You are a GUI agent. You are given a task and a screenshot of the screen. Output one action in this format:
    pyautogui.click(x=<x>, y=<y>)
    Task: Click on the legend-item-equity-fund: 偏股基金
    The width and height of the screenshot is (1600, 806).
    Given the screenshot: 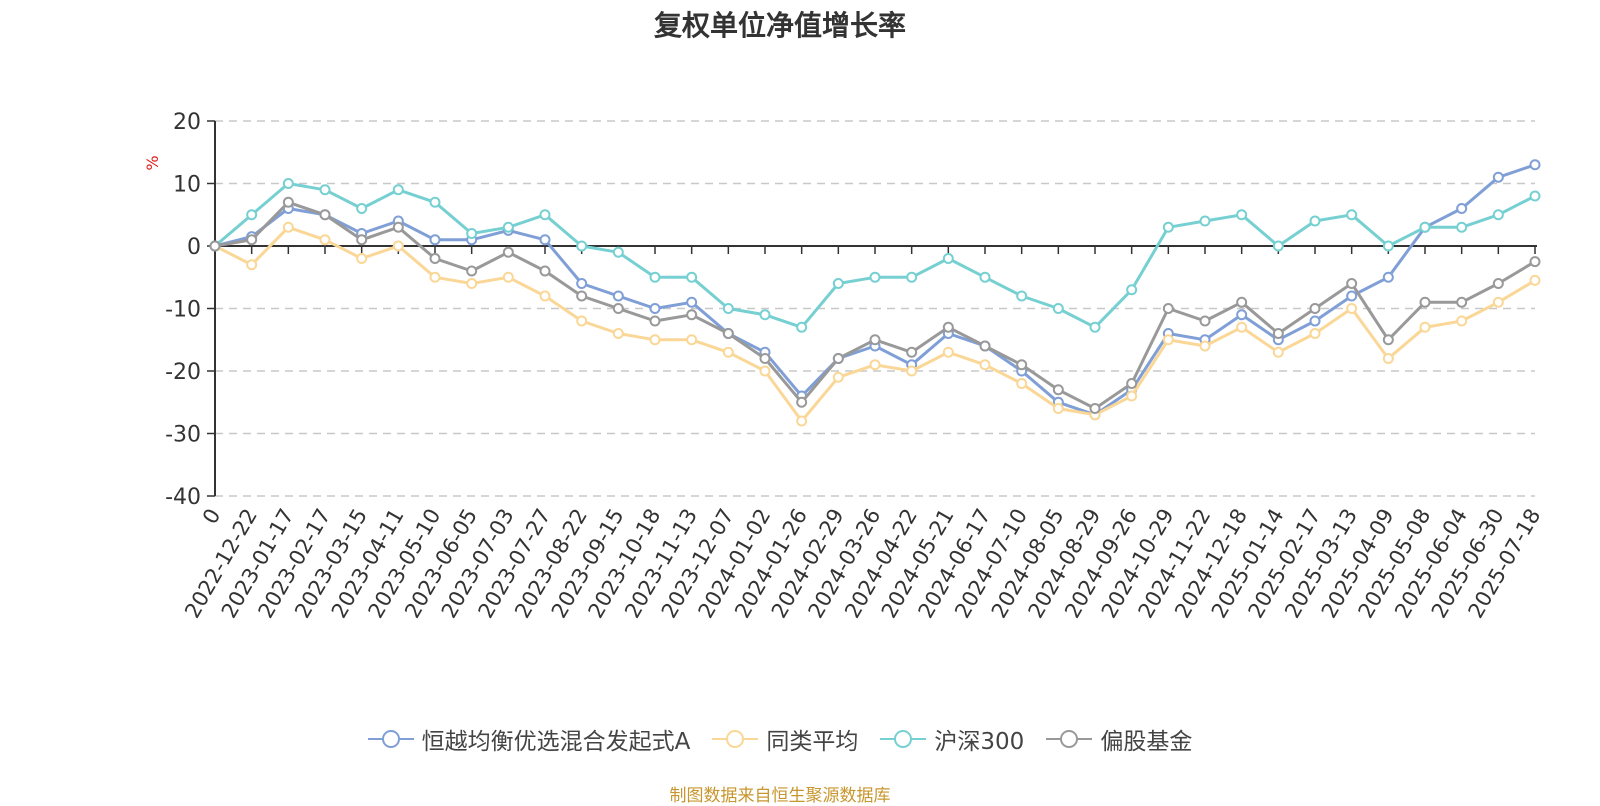 What is the action you would take?
    pyautogui.click(x=1119, y=739)
    